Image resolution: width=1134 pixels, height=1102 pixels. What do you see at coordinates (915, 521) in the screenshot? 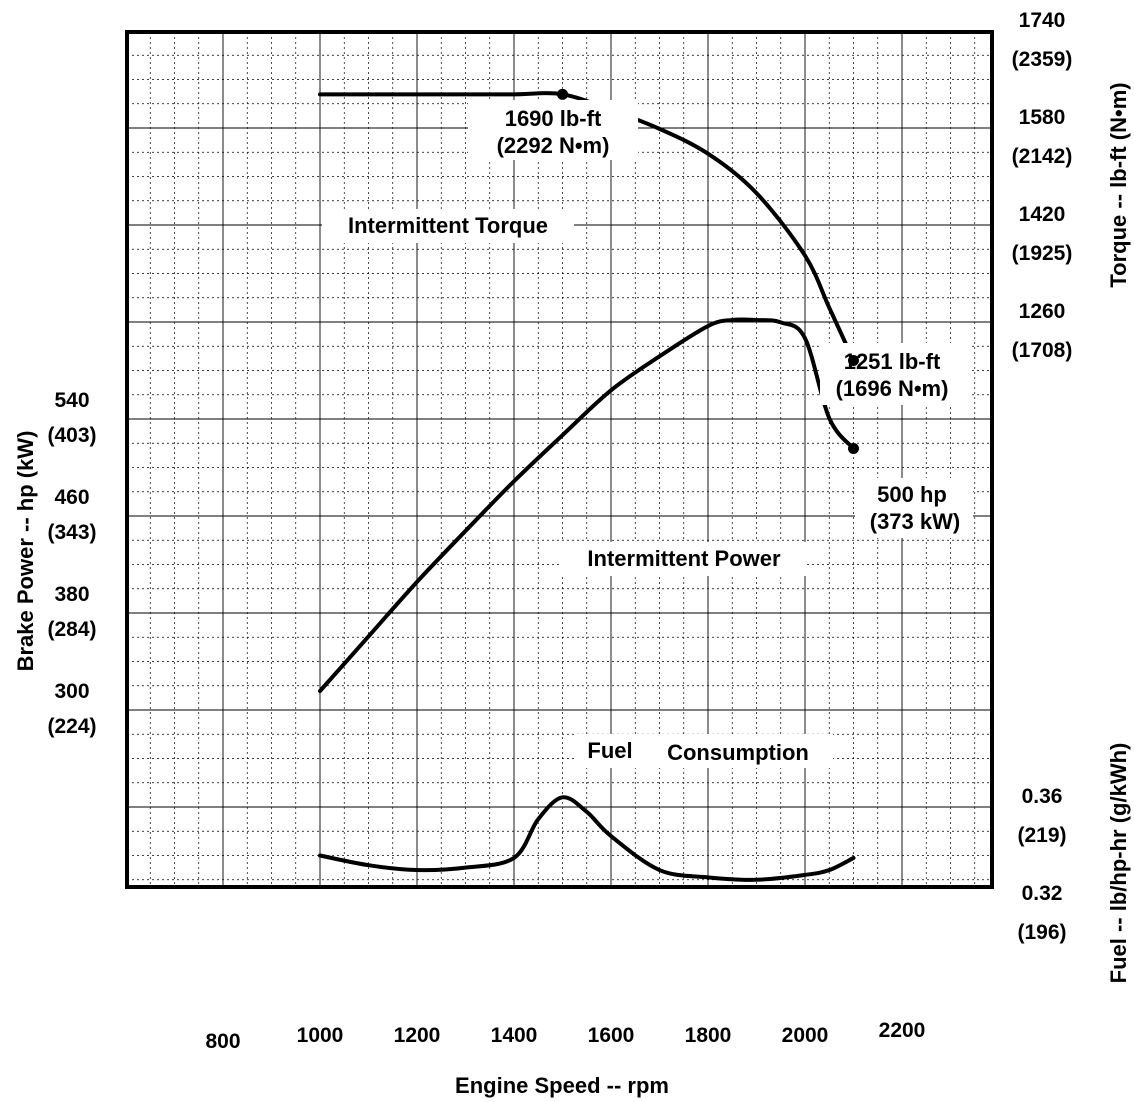
I see `svg-text: (373 kW)` at bounding box center [915, 521].